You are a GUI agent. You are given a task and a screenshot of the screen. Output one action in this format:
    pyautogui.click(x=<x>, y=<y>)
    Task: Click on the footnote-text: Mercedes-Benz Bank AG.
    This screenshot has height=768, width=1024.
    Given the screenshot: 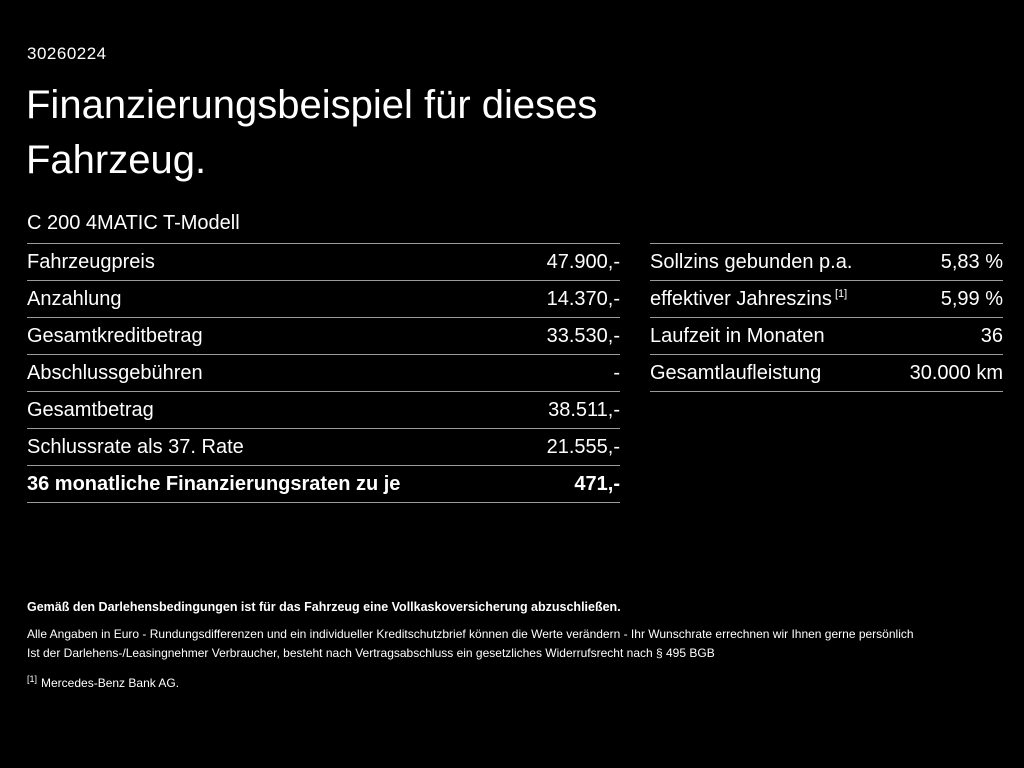 What is the action you would take?
    pyautogui.click(x=110, y=683)
    